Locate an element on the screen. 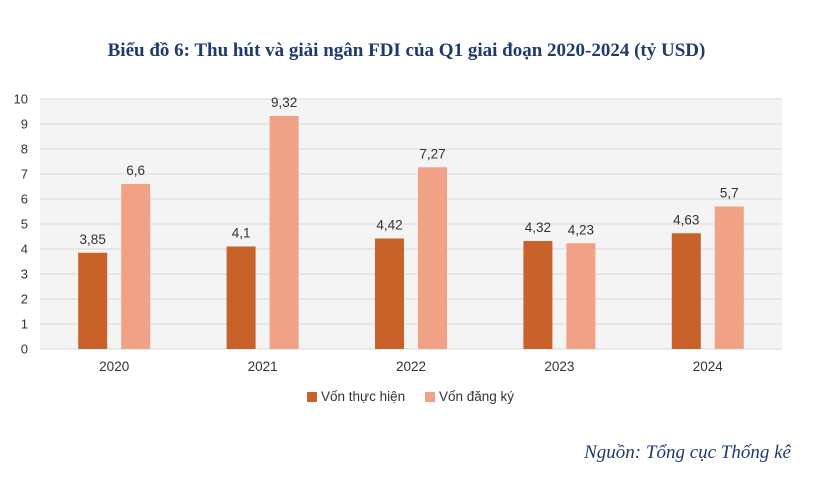  legend-label: Vốn đăng ký is located at coordinates (476, 396).